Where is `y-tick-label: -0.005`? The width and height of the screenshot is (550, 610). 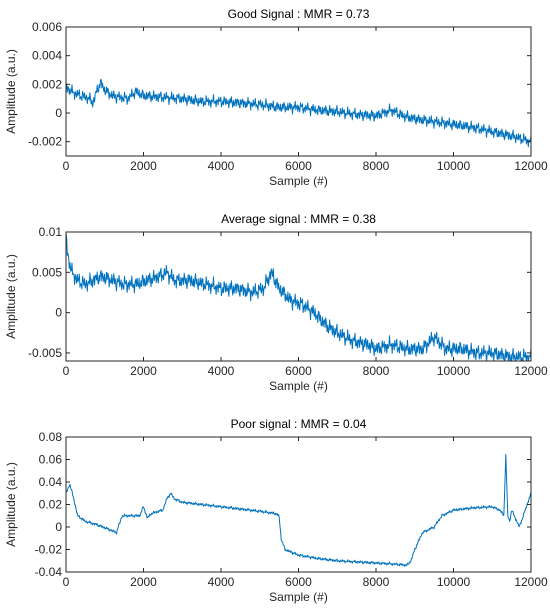
y-tick-label: -0.005 is located at coordinates (45, 353).